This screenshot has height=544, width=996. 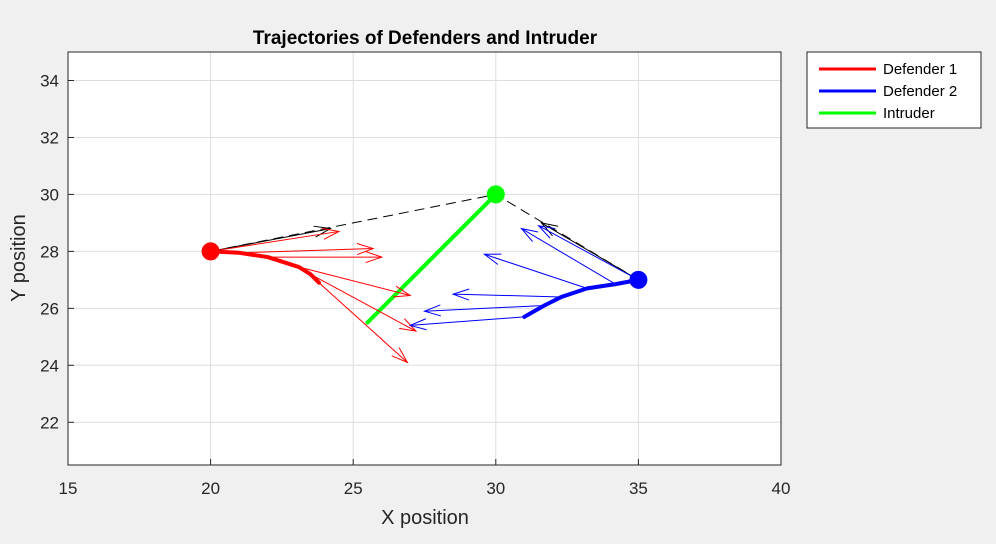 I want to click on y-tick-label: 32, so click(x=49, y=137).